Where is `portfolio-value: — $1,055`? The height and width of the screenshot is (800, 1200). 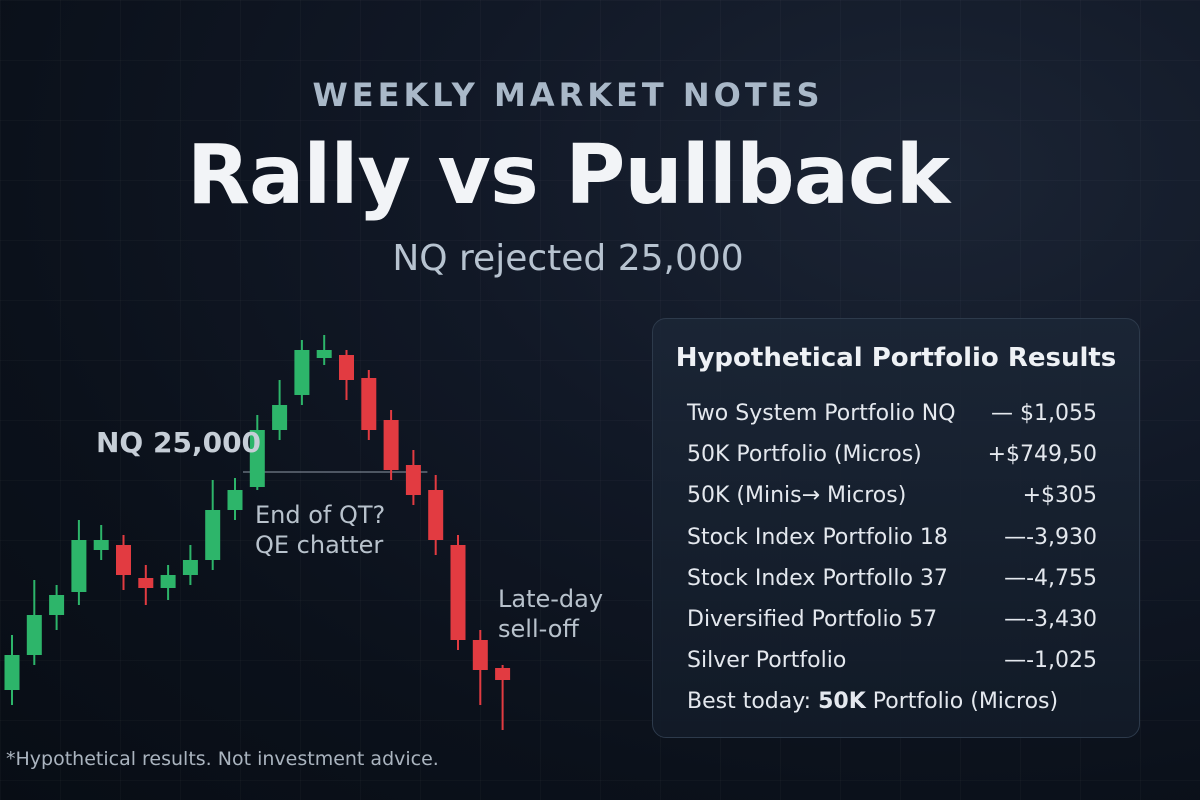 portfolio-value: — $1,055 is located at coordinates (1044, 414).